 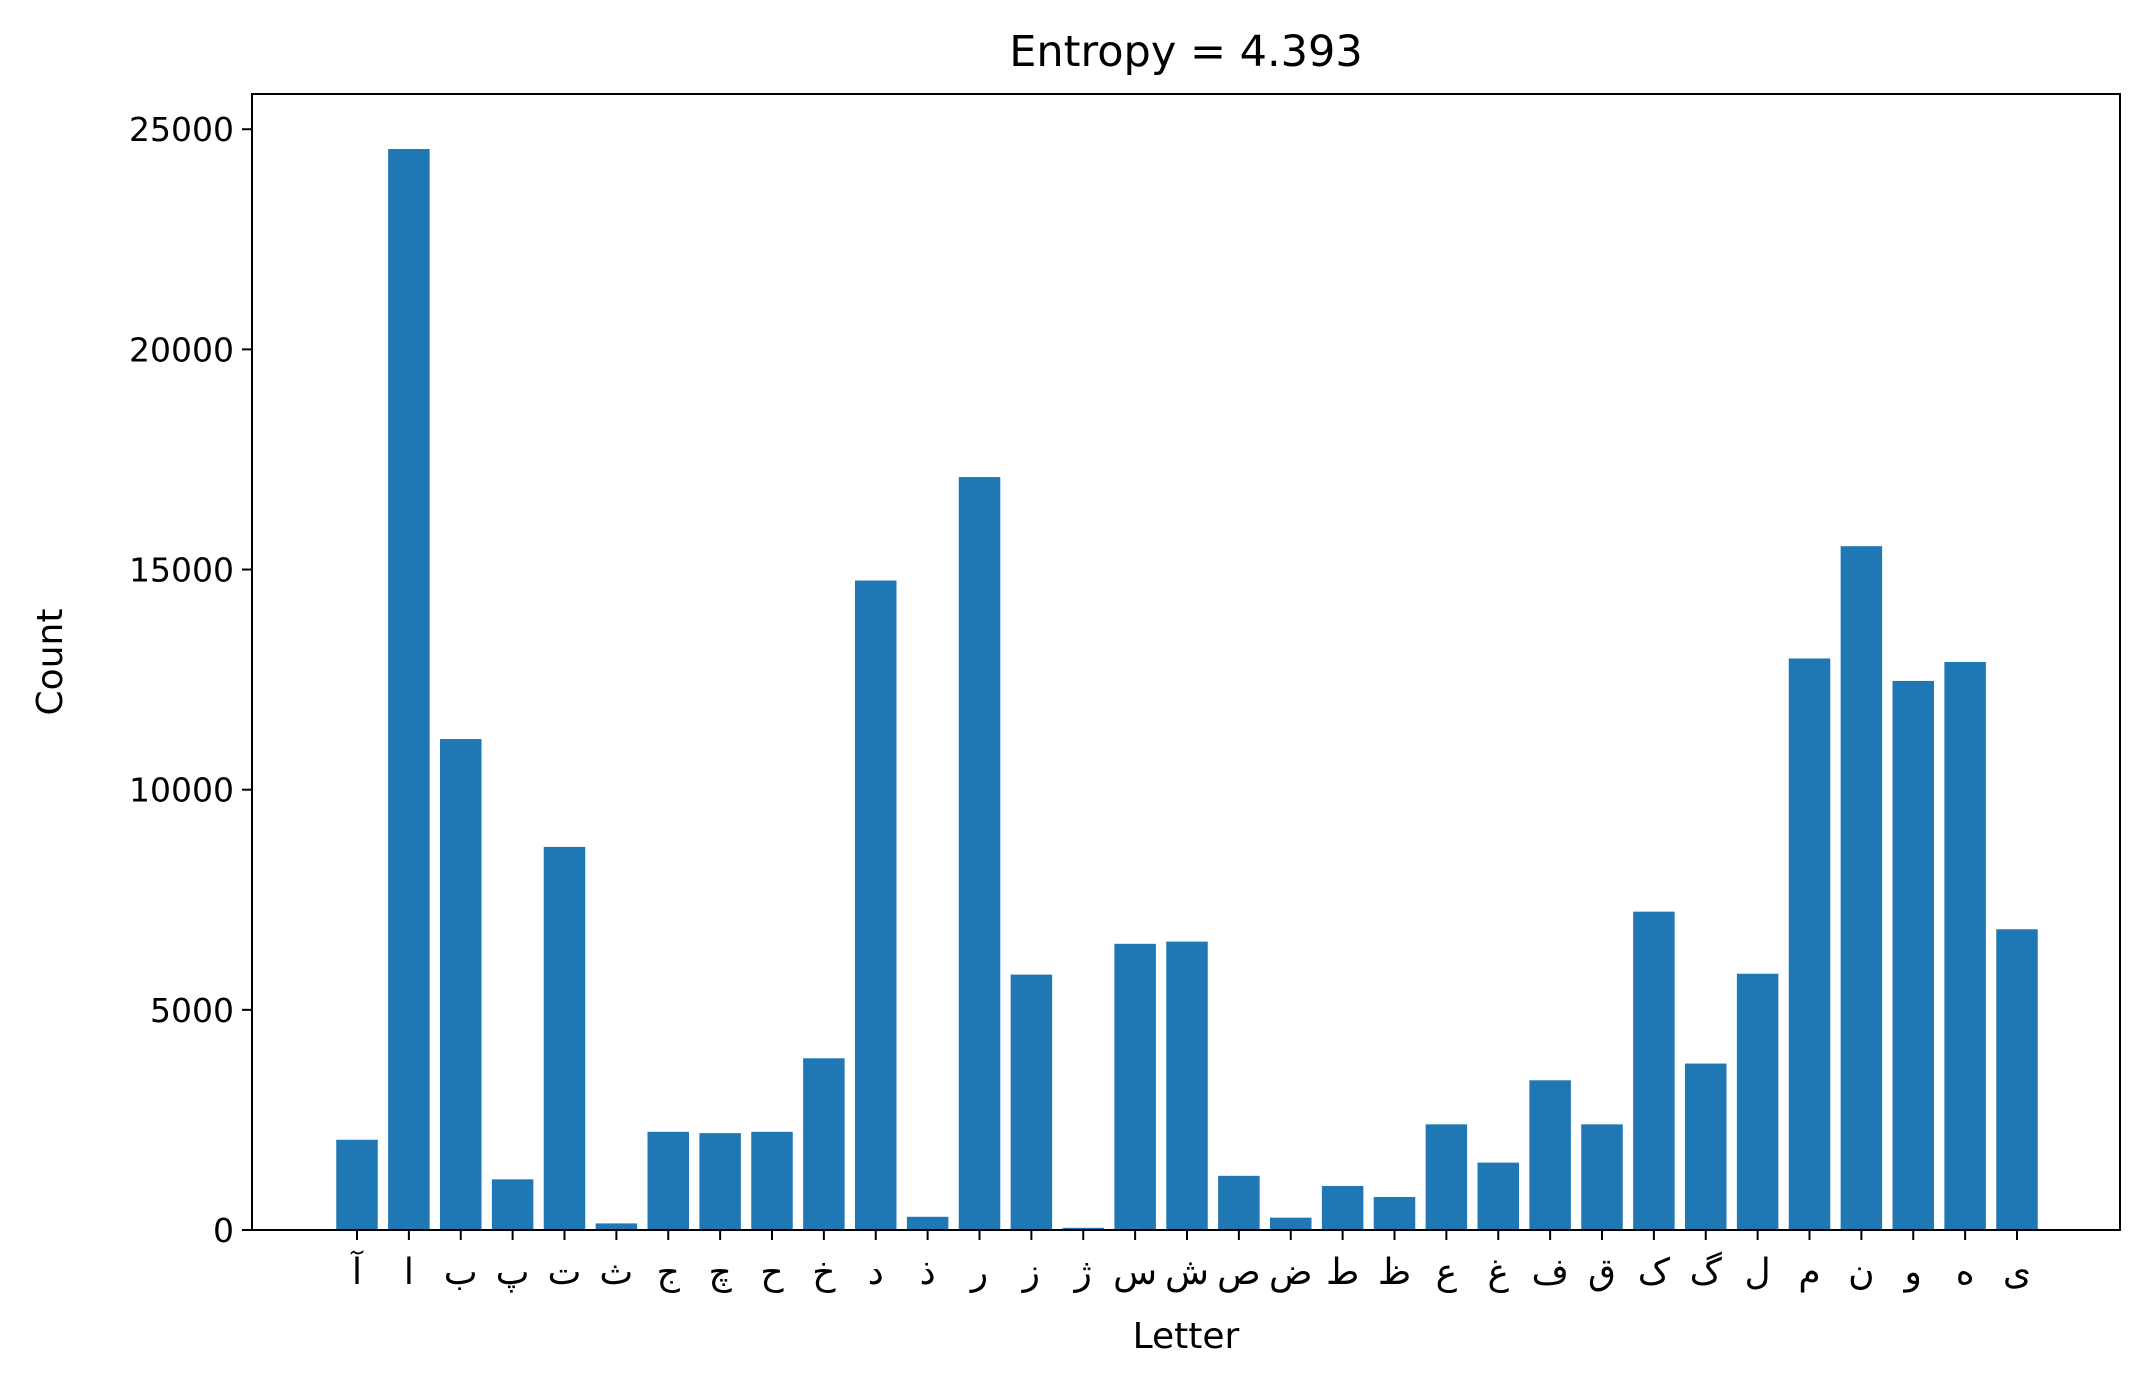 I want to click on x-tick-label: م, so click(x=1809, y=1272).